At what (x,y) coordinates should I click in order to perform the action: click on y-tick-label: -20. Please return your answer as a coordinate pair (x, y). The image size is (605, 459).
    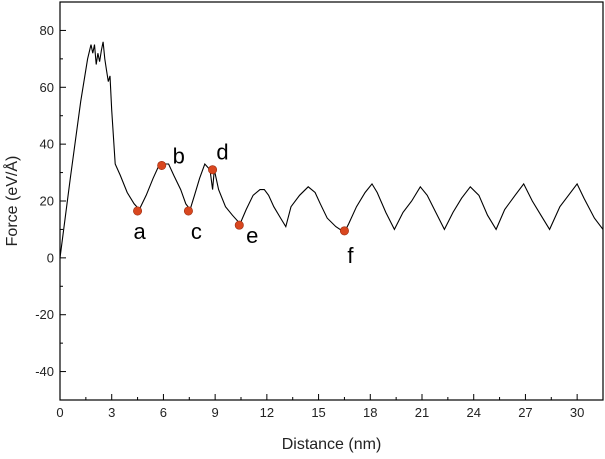
    Looking at the image, I should click on (44, 314).